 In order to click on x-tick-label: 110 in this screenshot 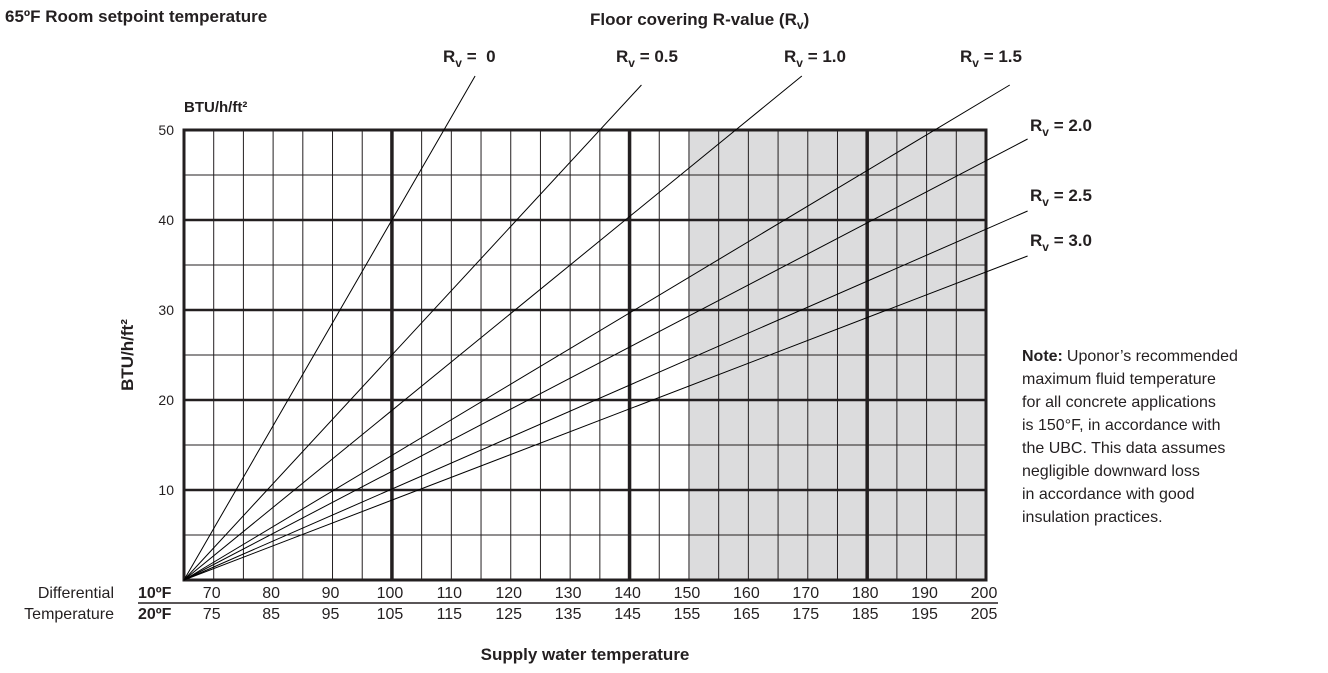, I will do `click(450, 593)`.